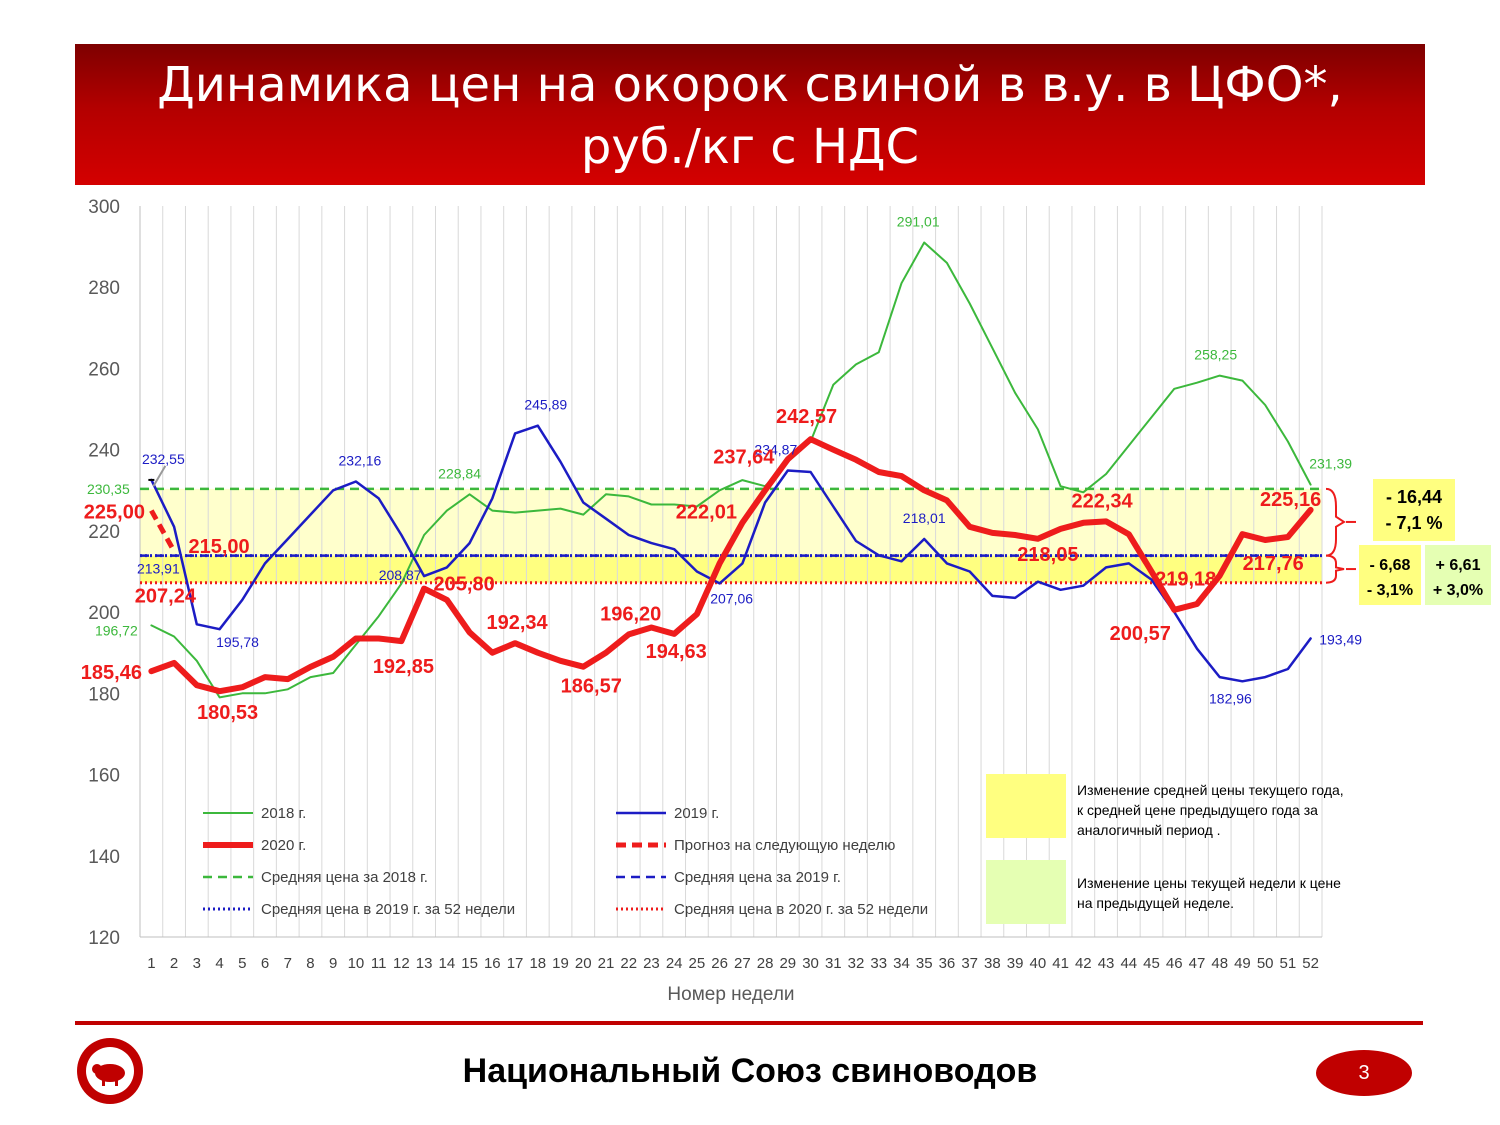  I want to click on x-tick-label: 38, so click(992, 963).